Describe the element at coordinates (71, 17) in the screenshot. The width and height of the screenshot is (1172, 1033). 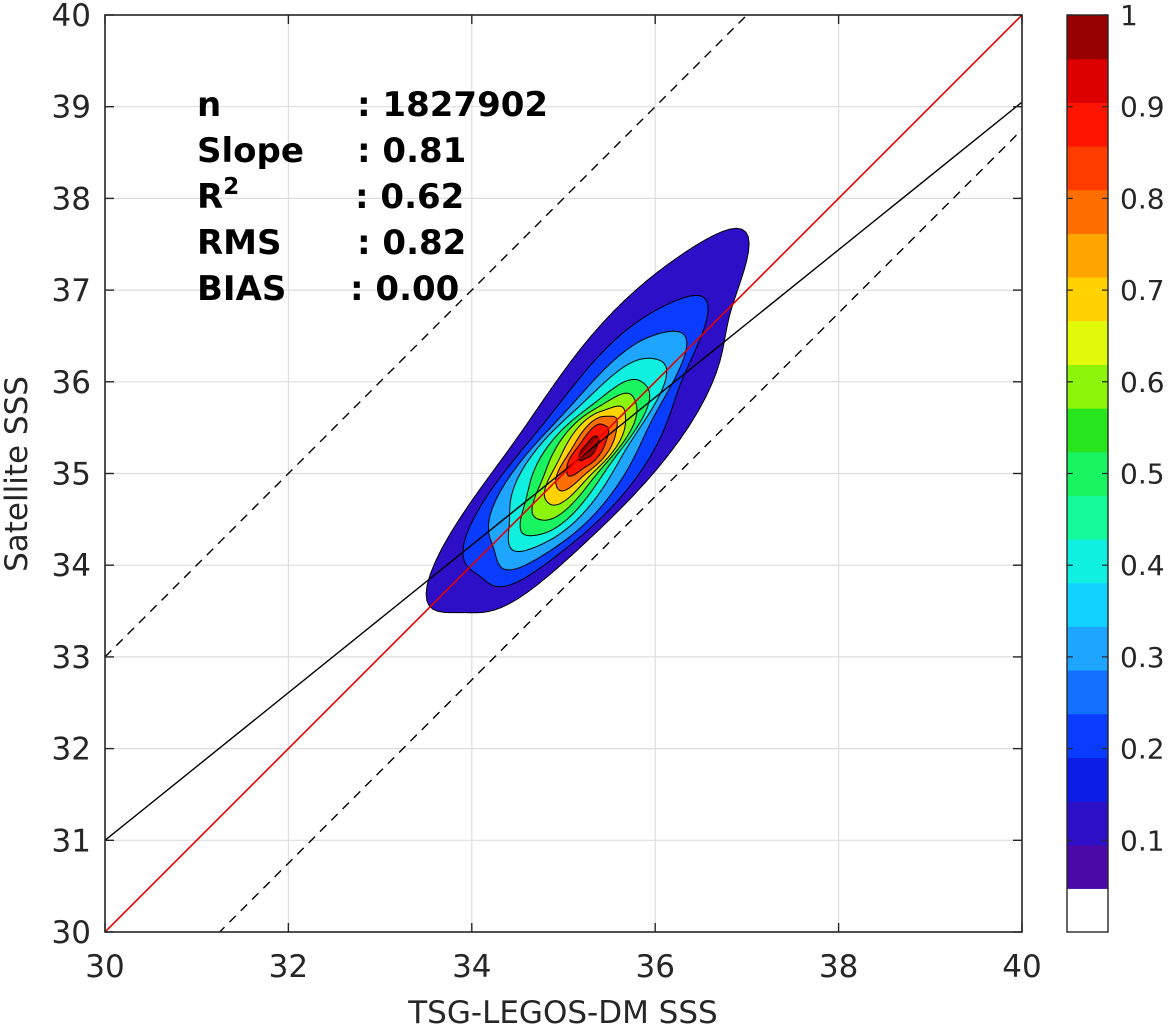
I see `y-tick-label-10: 40` at that location.